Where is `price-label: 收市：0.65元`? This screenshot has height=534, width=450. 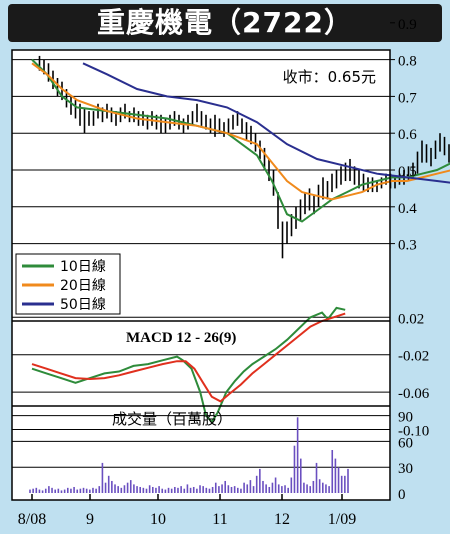
price-label: 收市：0.65元 is located at coordinates (329, 77).